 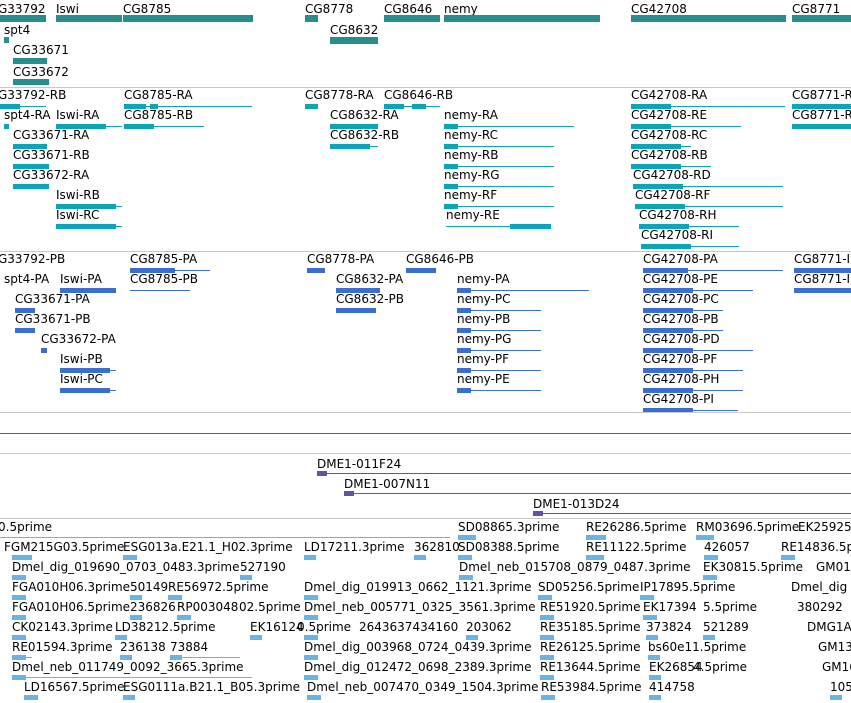 I want to click on protein-label: nemy-PF, so click(x=483, y=359).